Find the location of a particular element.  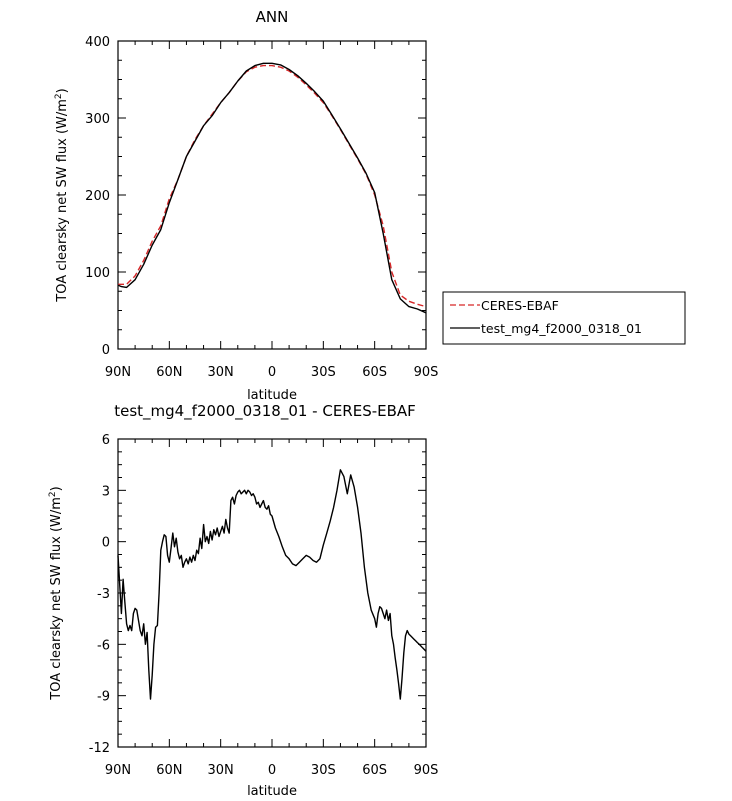

y-tick-label: 300 is located at coordinates (97, 119).